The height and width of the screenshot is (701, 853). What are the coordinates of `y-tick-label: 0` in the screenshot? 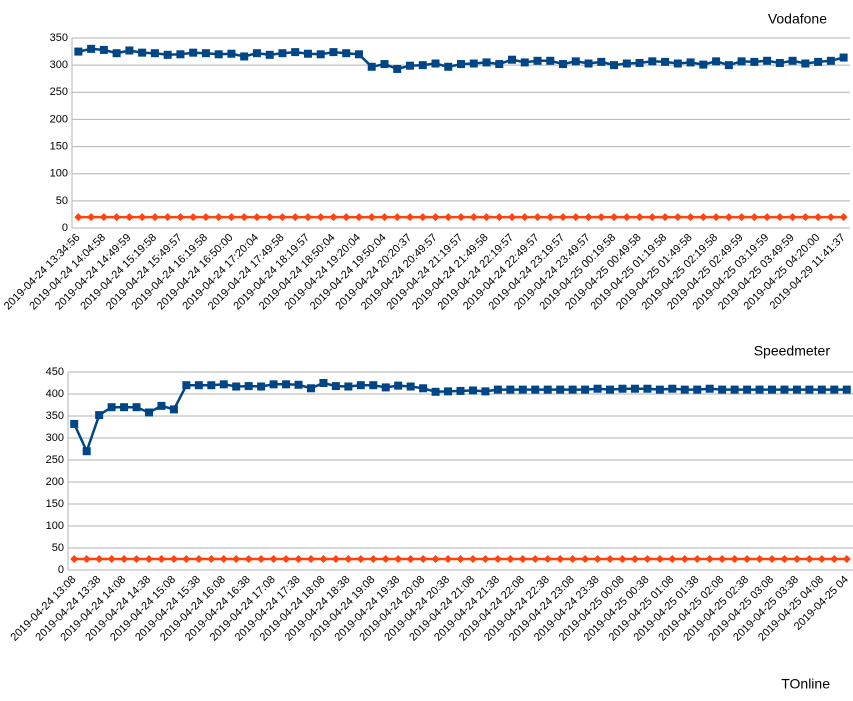 It's located at (61, 570).